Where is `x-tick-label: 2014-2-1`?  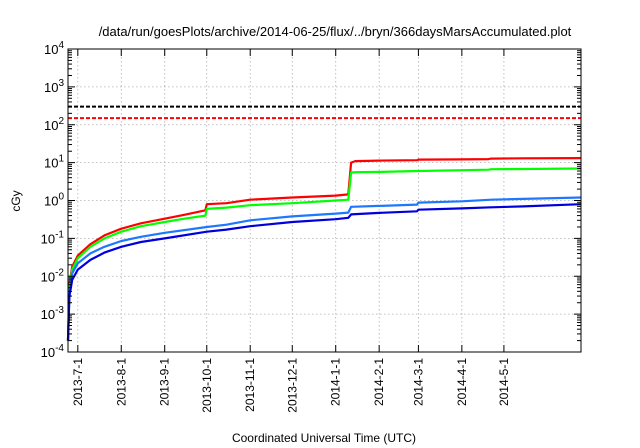 x-tick-label: 2014-2-1 is located at coordinates (379, 382).